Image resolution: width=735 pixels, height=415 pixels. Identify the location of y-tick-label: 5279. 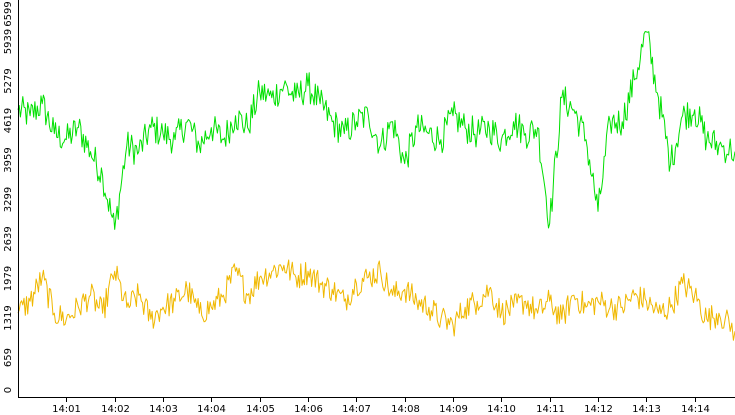
(8, 80).